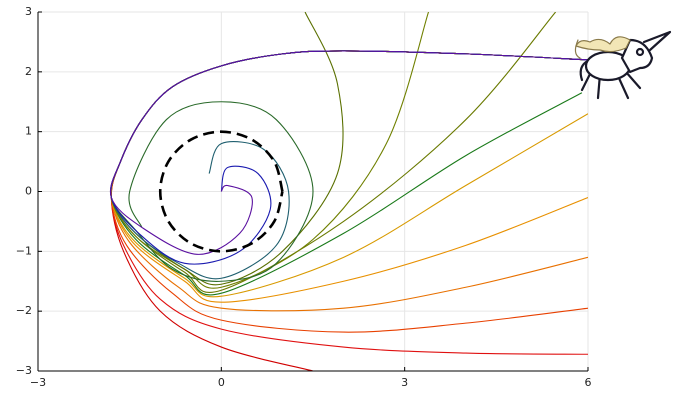 Image resolution: width=679 pixels, height=400 pixels. What do you see at coordinates (24, 250) in the screenshot?
I see `y-tick-label: −1` at bounding box center [24, 250].